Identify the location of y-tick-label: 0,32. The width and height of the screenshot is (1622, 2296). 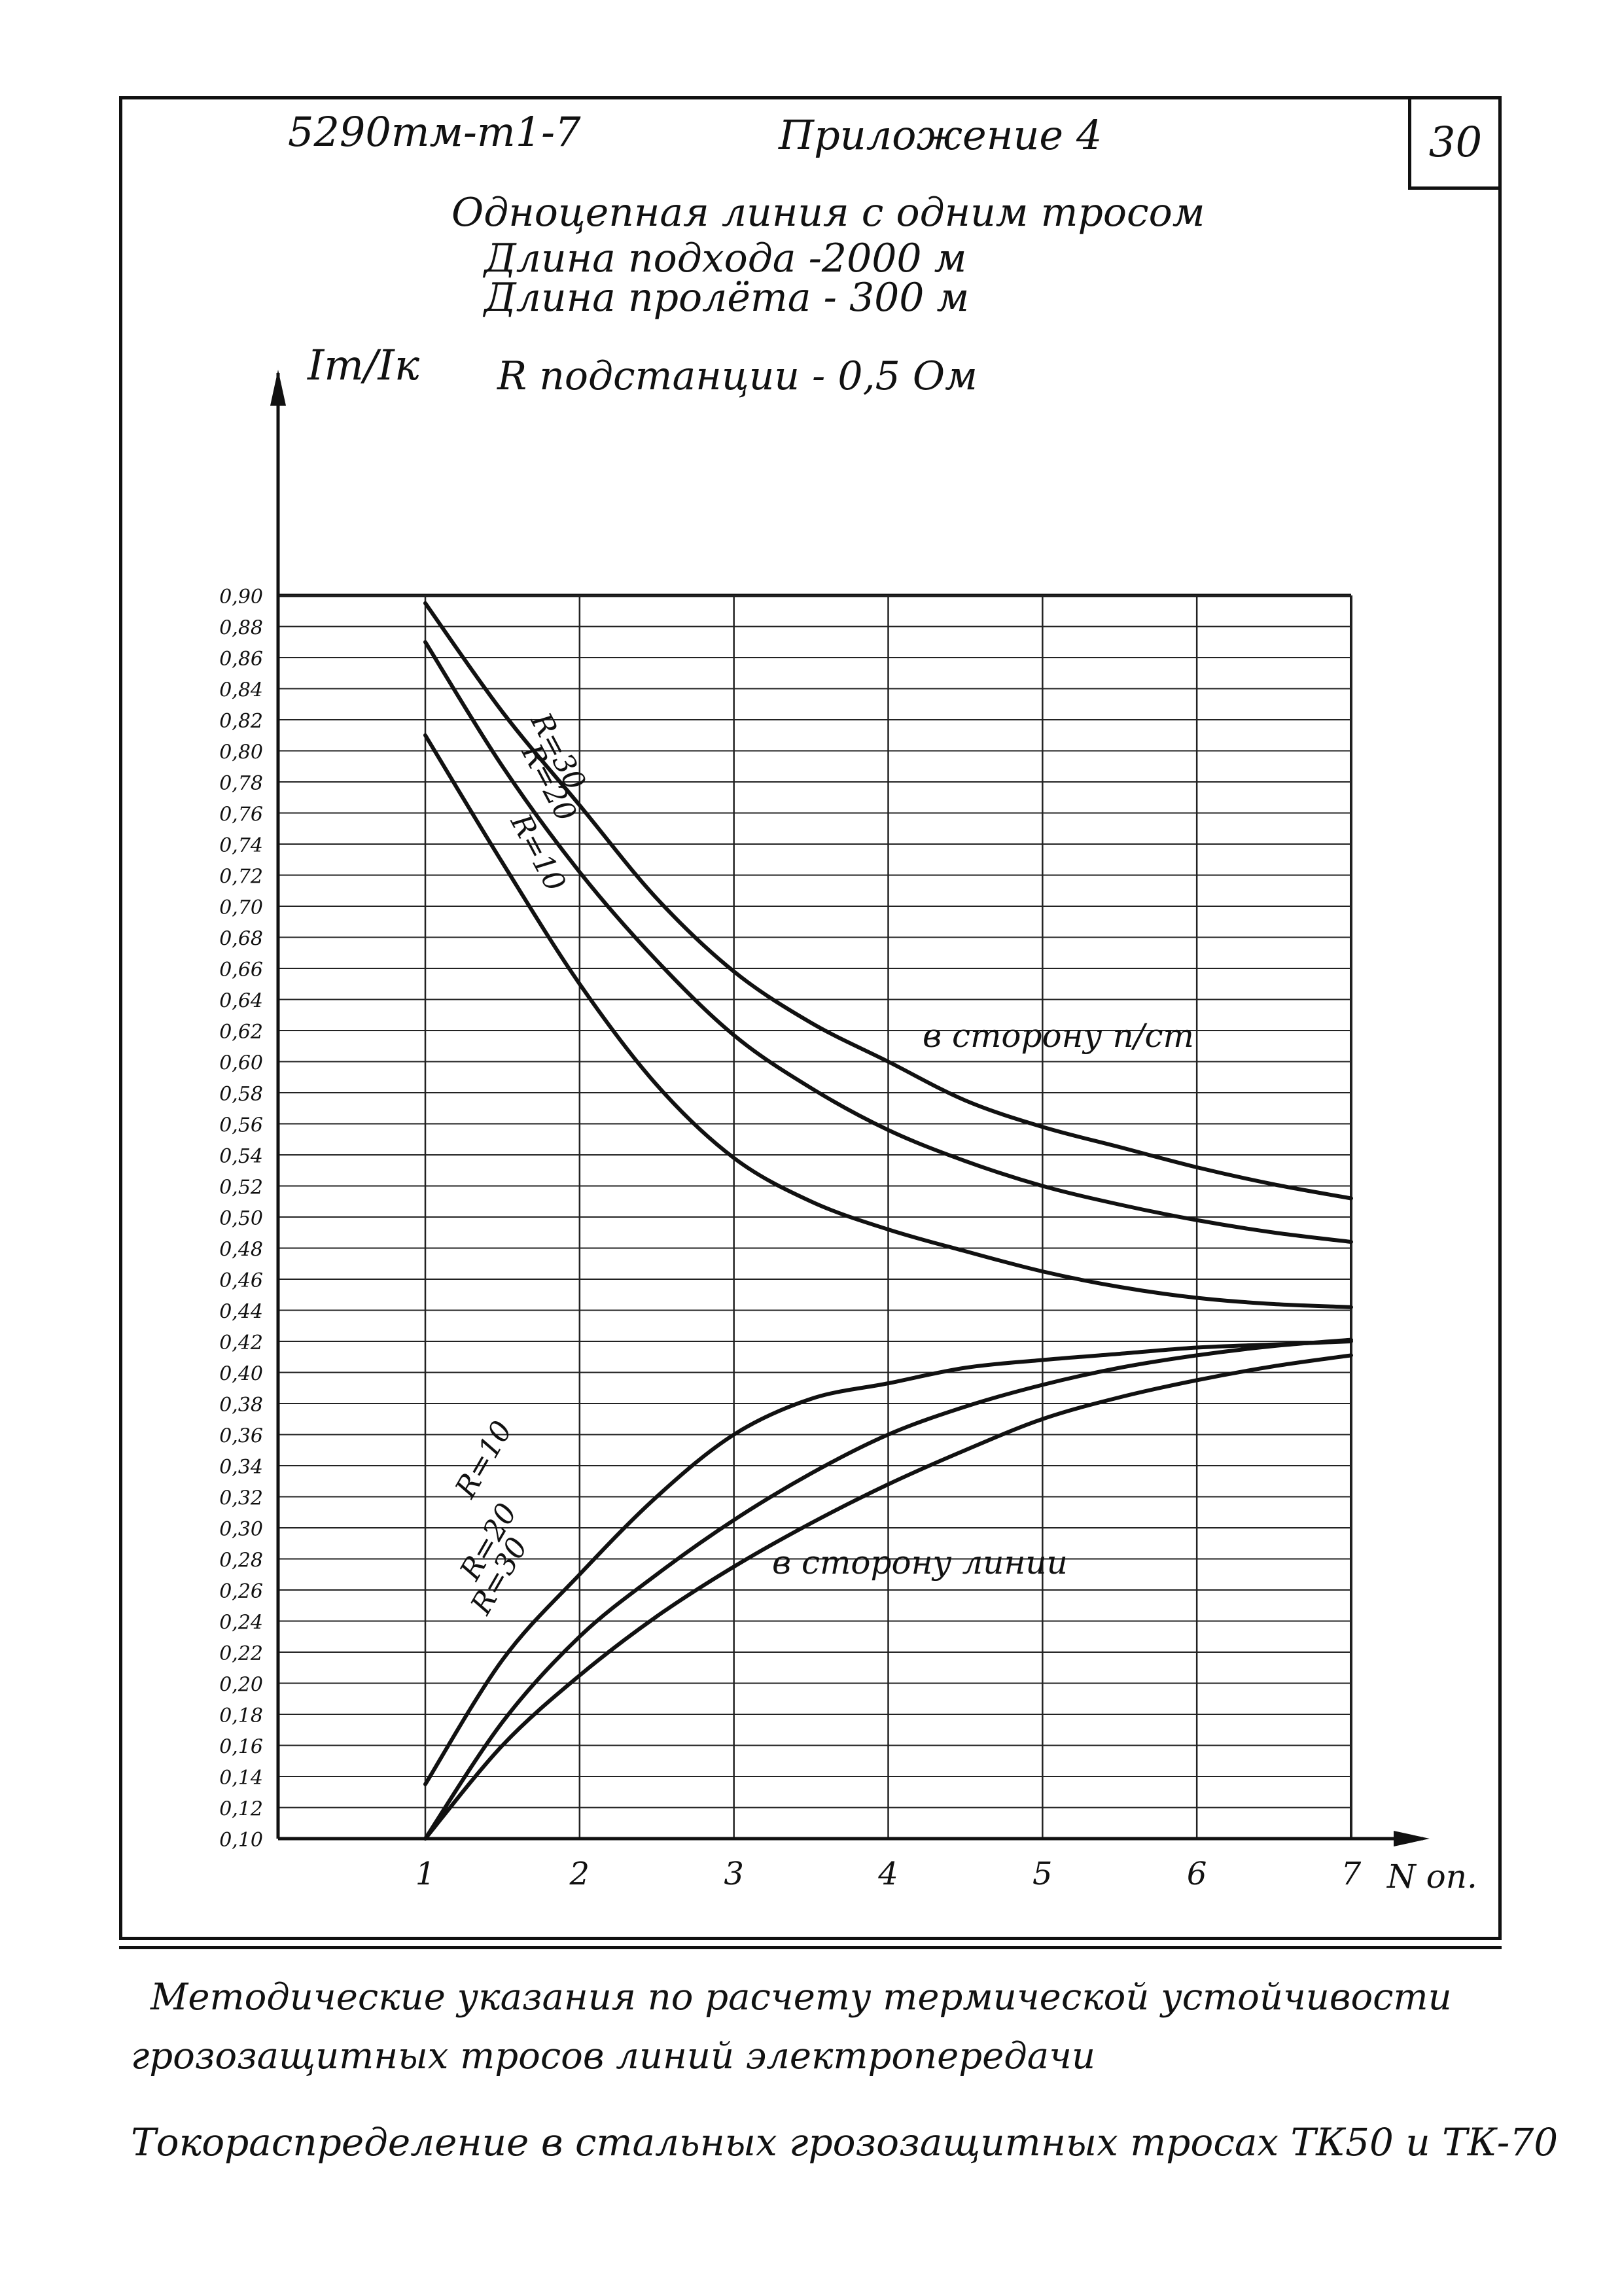
(241, 1498).